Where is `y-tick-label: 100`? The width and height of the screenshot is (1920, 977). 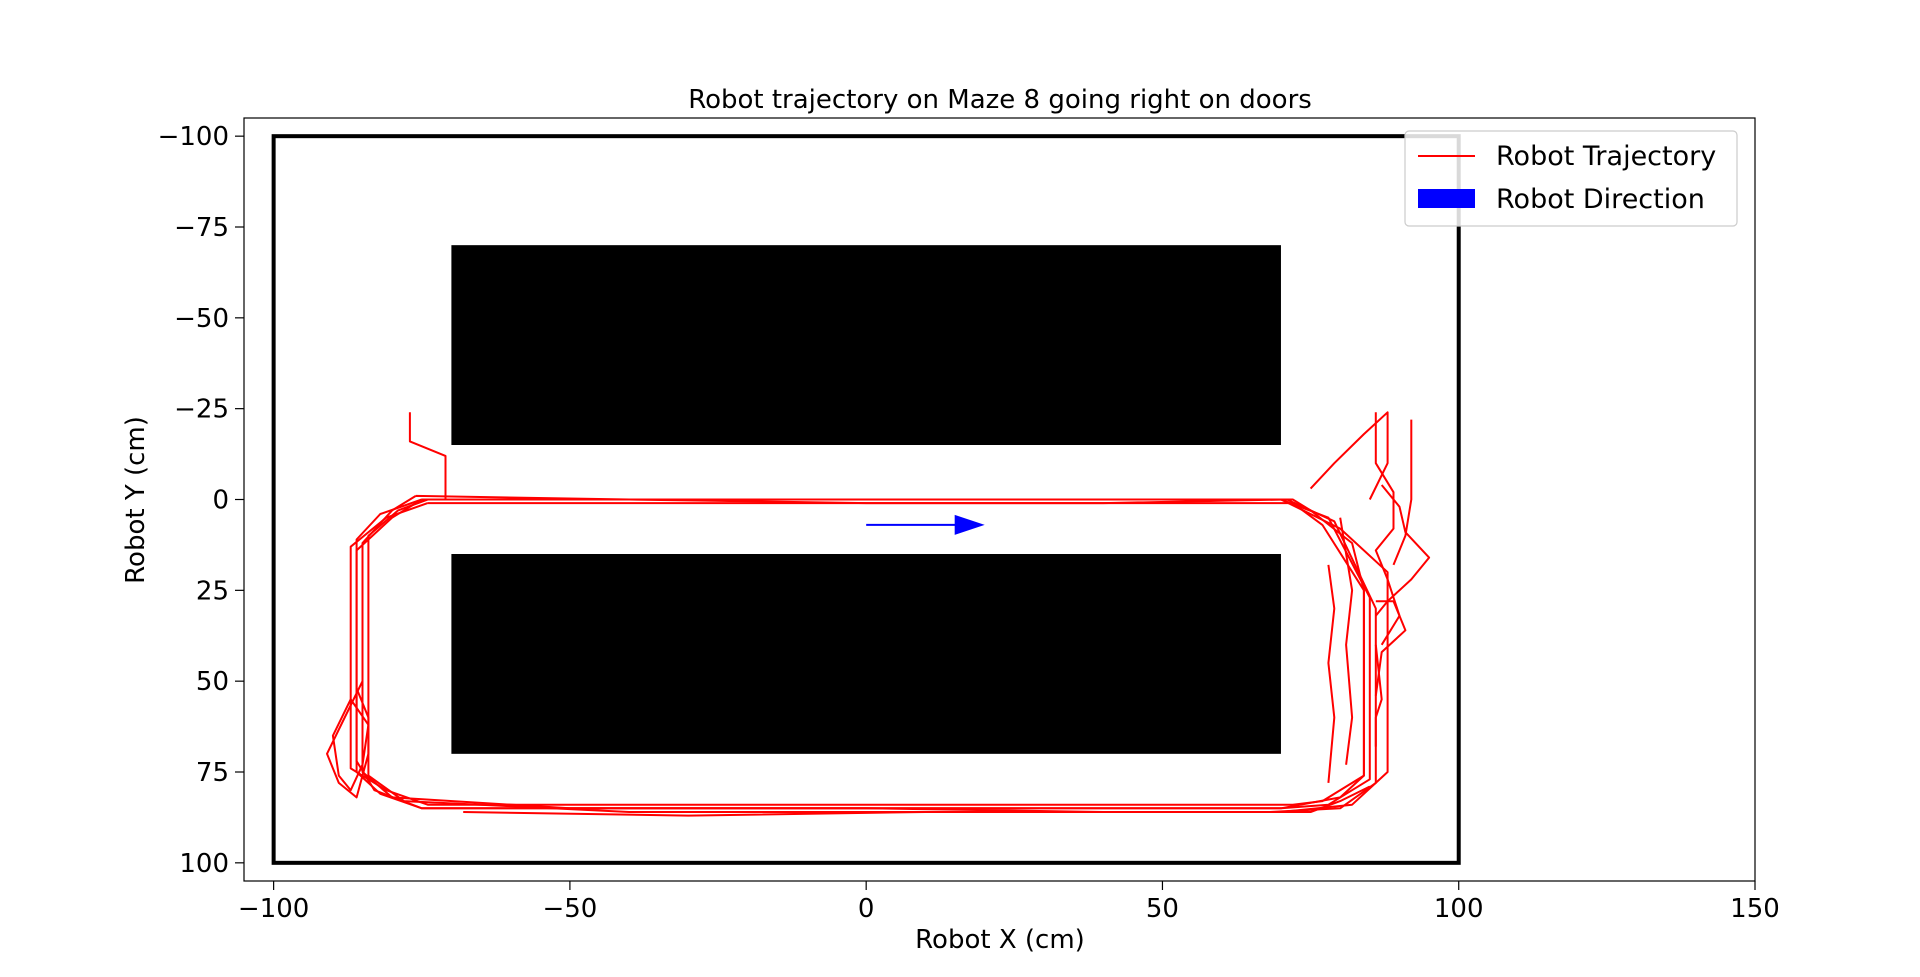
y-tick-label: 100 is located at coordinates (204, 864).